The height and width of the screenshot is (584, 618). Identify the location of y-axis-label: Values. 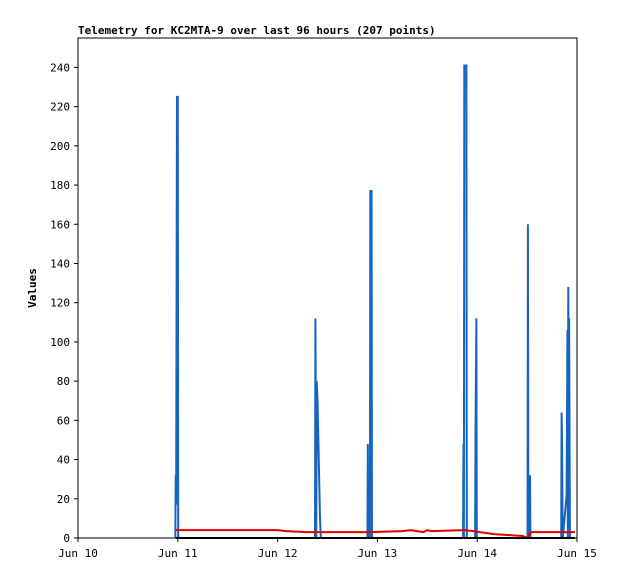
(32, 288).